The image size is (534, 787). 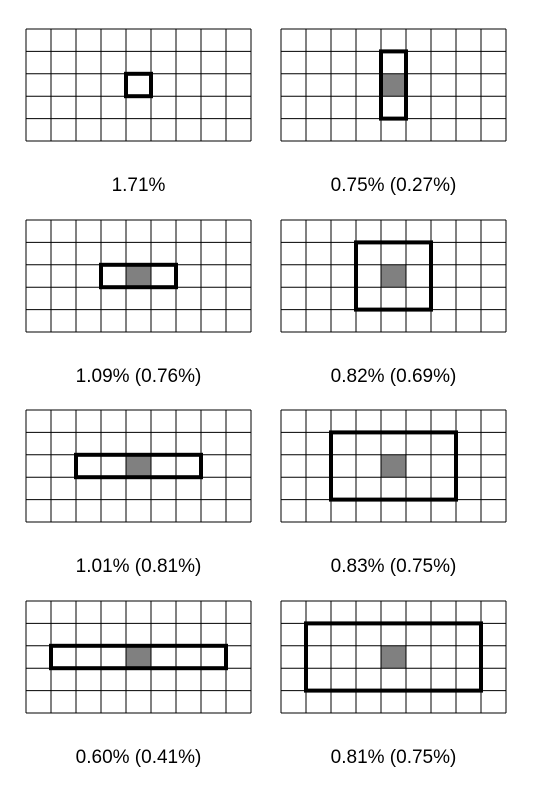 What do you see at coordinates (138, 112) in the screenshot?
I see `panel-1: 1.71%` at bounding box center [138, 112].